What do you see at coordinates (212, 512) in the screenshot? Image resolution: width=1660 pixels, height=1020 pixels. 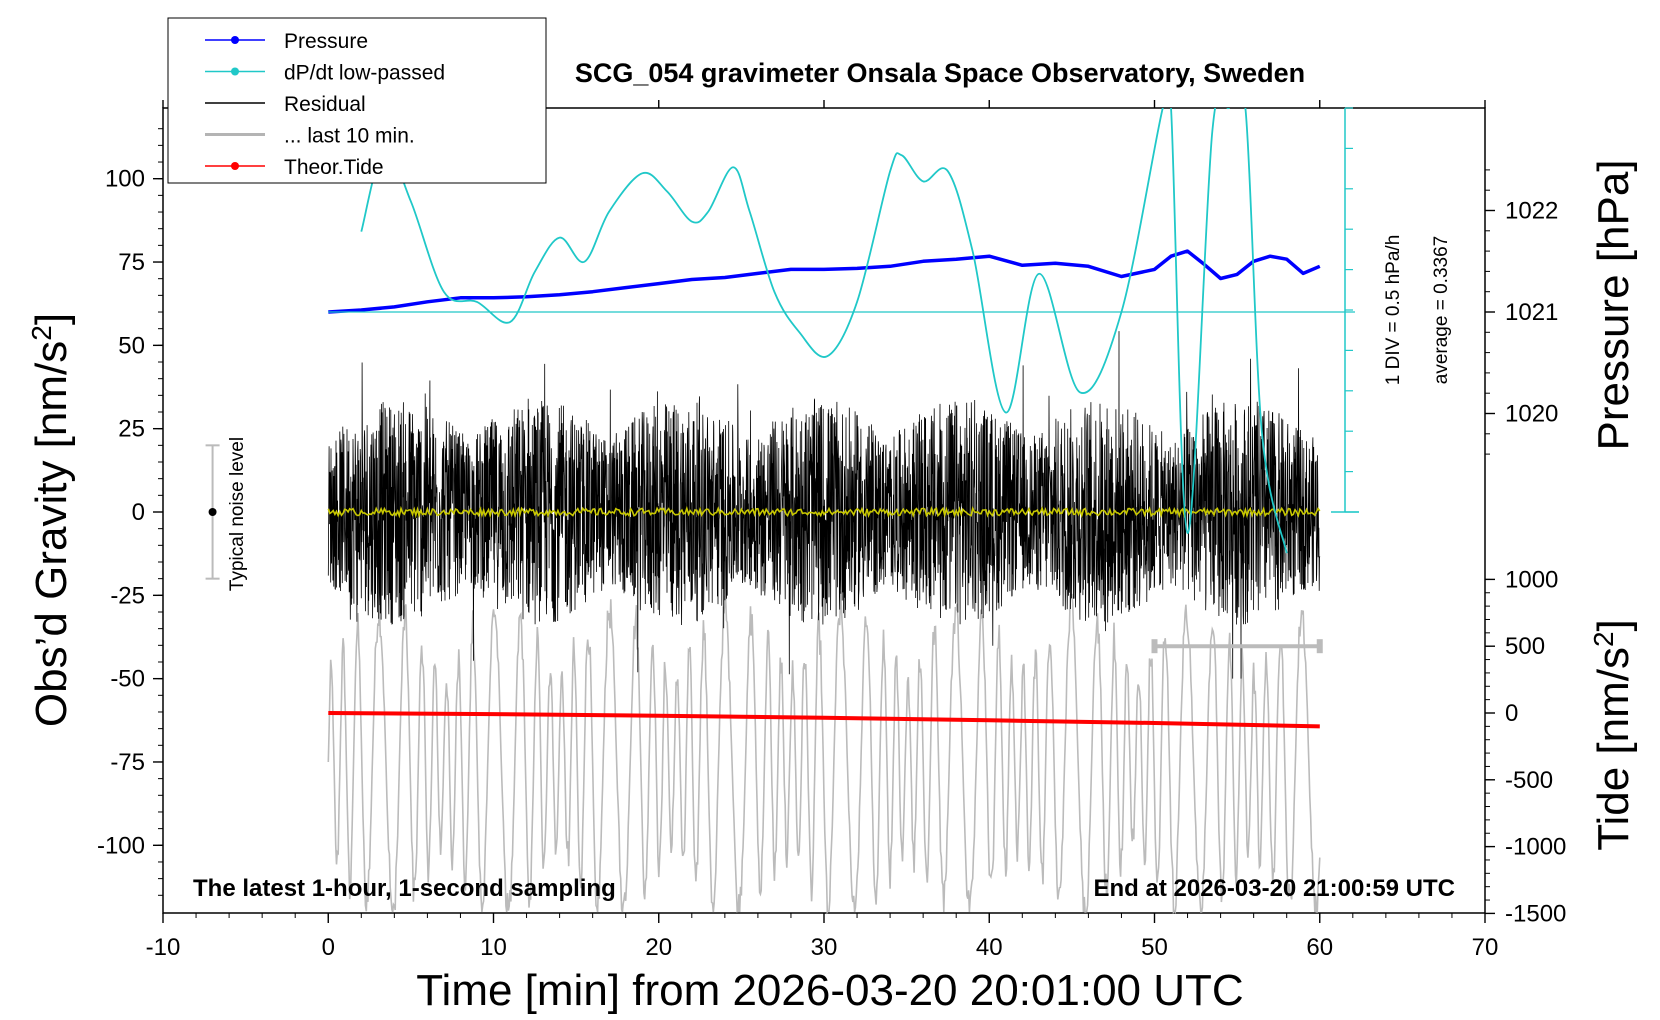 I see `noise-bar-center` at bounding box center [212, 512].